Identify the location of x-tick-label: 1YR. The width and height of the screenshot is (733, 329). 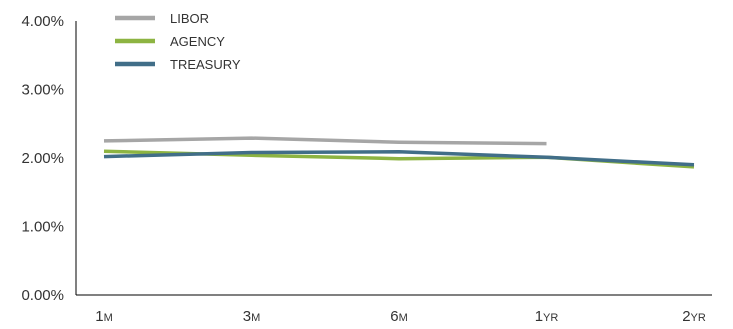
(547, 316).